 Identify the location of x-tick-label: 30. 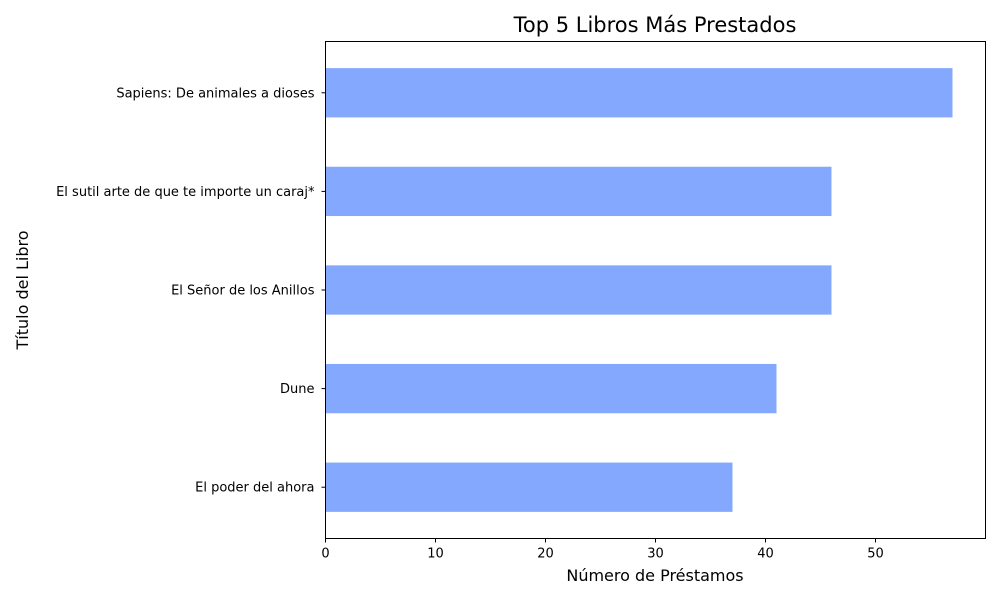
(655, 554).